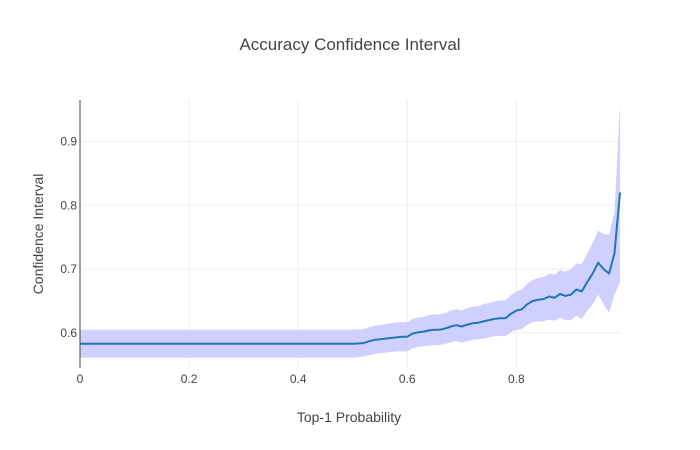 The width and height of the screenshot is (700, 450). What do you see at coordinates (68, 141) in the screenshot?
I see `y-tick-label: 0.9` at bounding box center [68, 141].